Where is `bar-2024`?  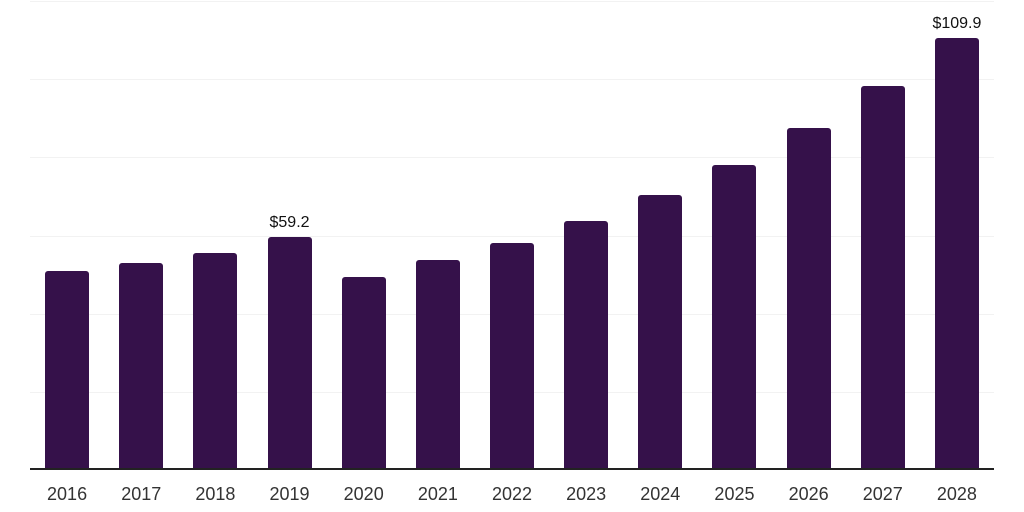 bar-2024 is located at coordinates (660, 331).